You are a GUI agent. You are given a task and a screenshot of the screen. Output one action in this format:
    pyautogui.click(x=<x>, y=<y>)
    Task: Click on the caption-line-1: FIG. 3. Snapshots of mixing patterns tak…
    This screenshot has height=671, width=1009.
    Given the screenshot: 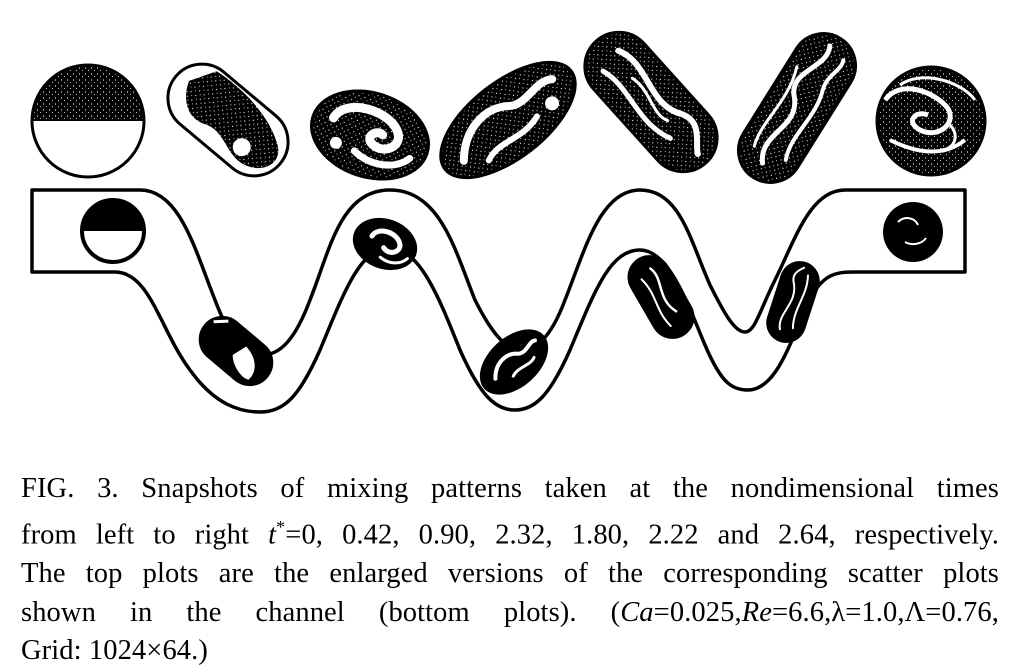 What is the action you would take?
    pyautogui.click(x=510, y=488)
    